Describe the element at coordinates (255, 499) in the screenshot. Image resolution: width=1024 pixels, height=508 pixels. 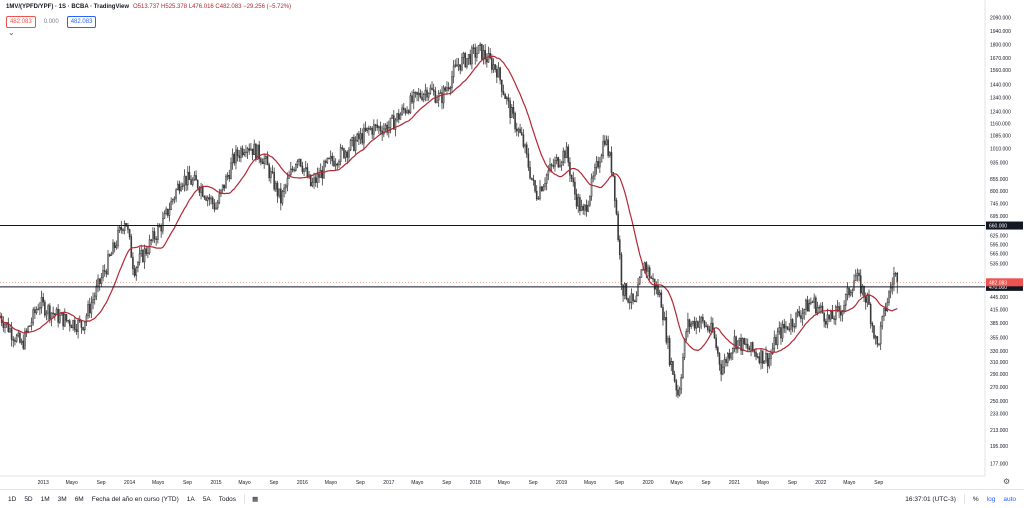
I see `calendar-icon: ▦` at that location.